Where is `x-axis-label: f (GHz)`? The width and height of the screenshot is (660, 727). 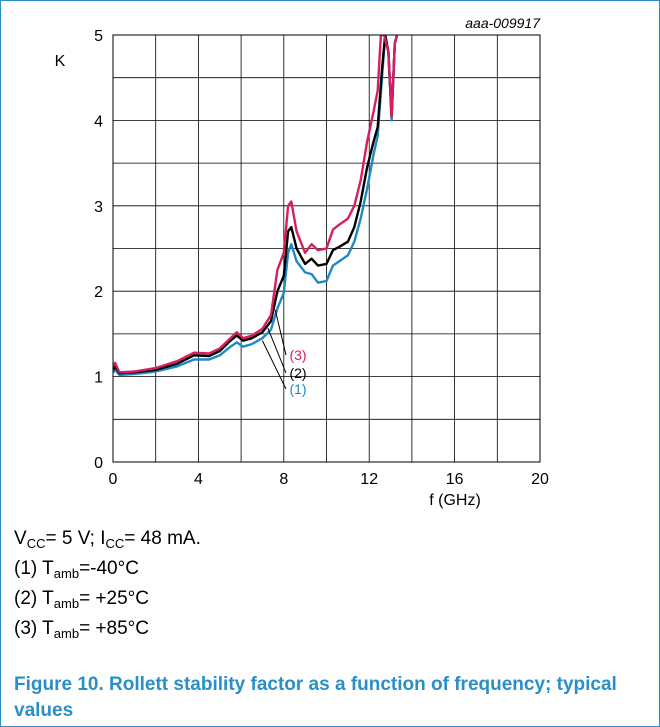 x-axis-label: f (GHz) is located at coordinates (455, 500).